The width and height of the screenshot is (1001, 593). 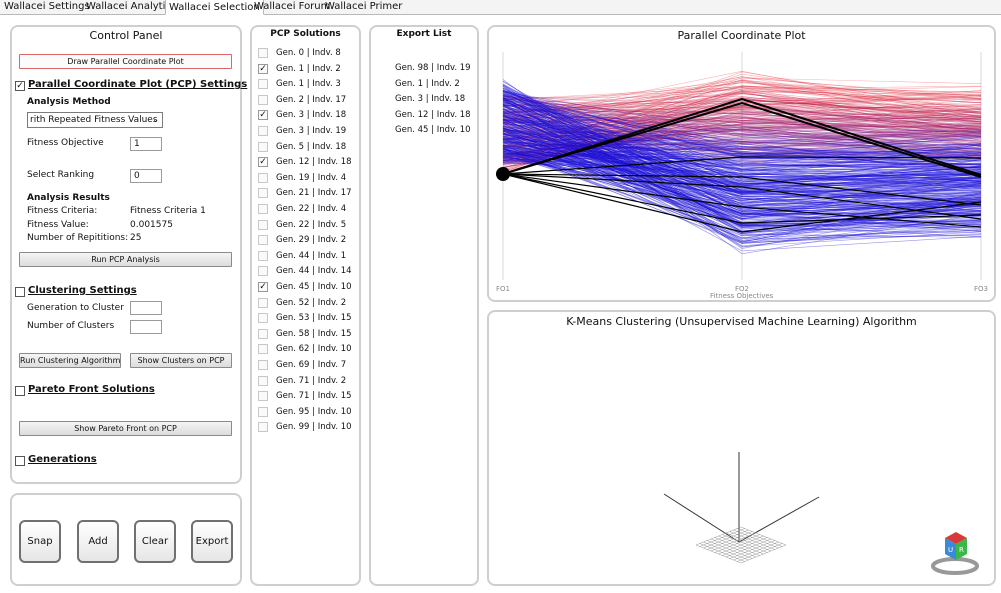 I want to click on run-pcp-analysis-button: Run PCP Analysis, so click(x=125, y=259).